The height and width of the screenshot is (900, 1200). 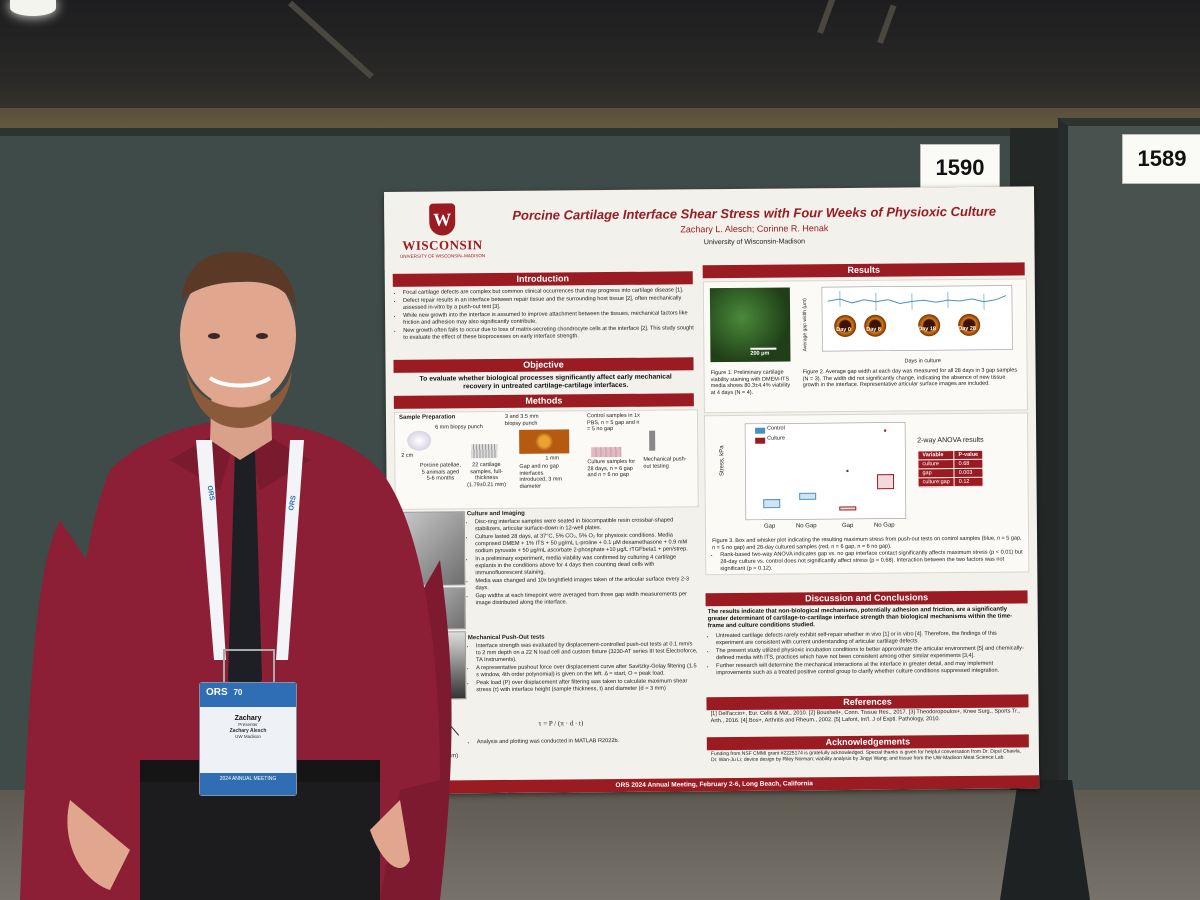 What do you see at coordinates (1161, 159) in the screenshot?
I see `booth-number-tag: 1589` at bounding box center [1161, 159].